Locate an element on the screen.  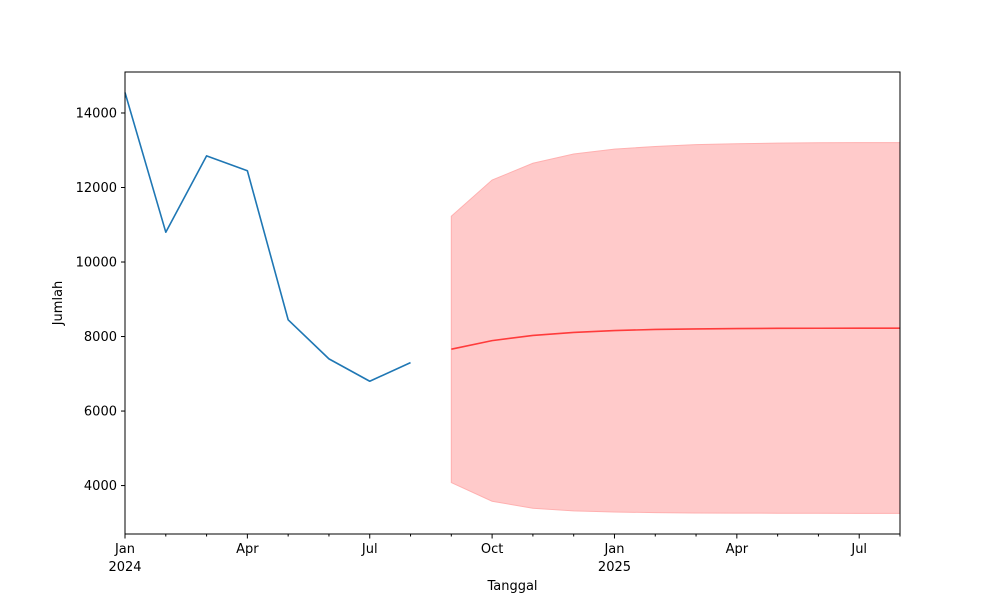
x-tick-label: Oct is located at coordinates (492, 549).